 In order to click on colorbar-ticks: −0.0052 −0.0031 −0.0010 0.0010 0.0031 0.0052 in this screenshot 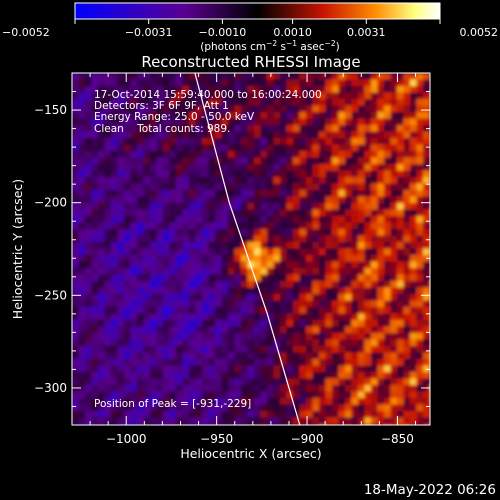, I will do `click(250, 29)`.